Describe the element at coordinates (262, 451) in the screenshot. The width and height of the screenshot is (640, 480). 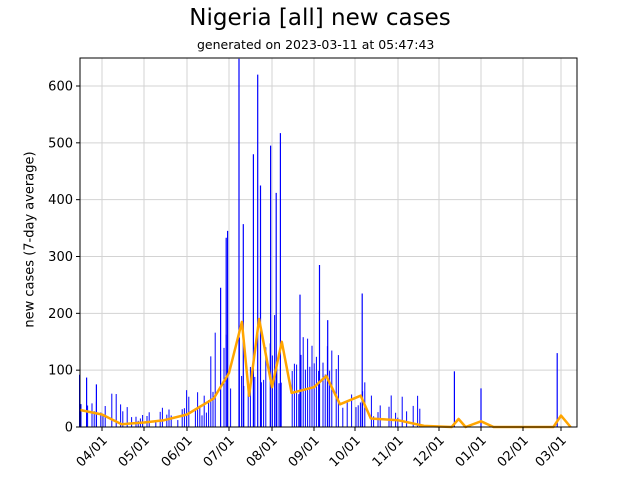
I see `svg-text: 08/01` at that location.